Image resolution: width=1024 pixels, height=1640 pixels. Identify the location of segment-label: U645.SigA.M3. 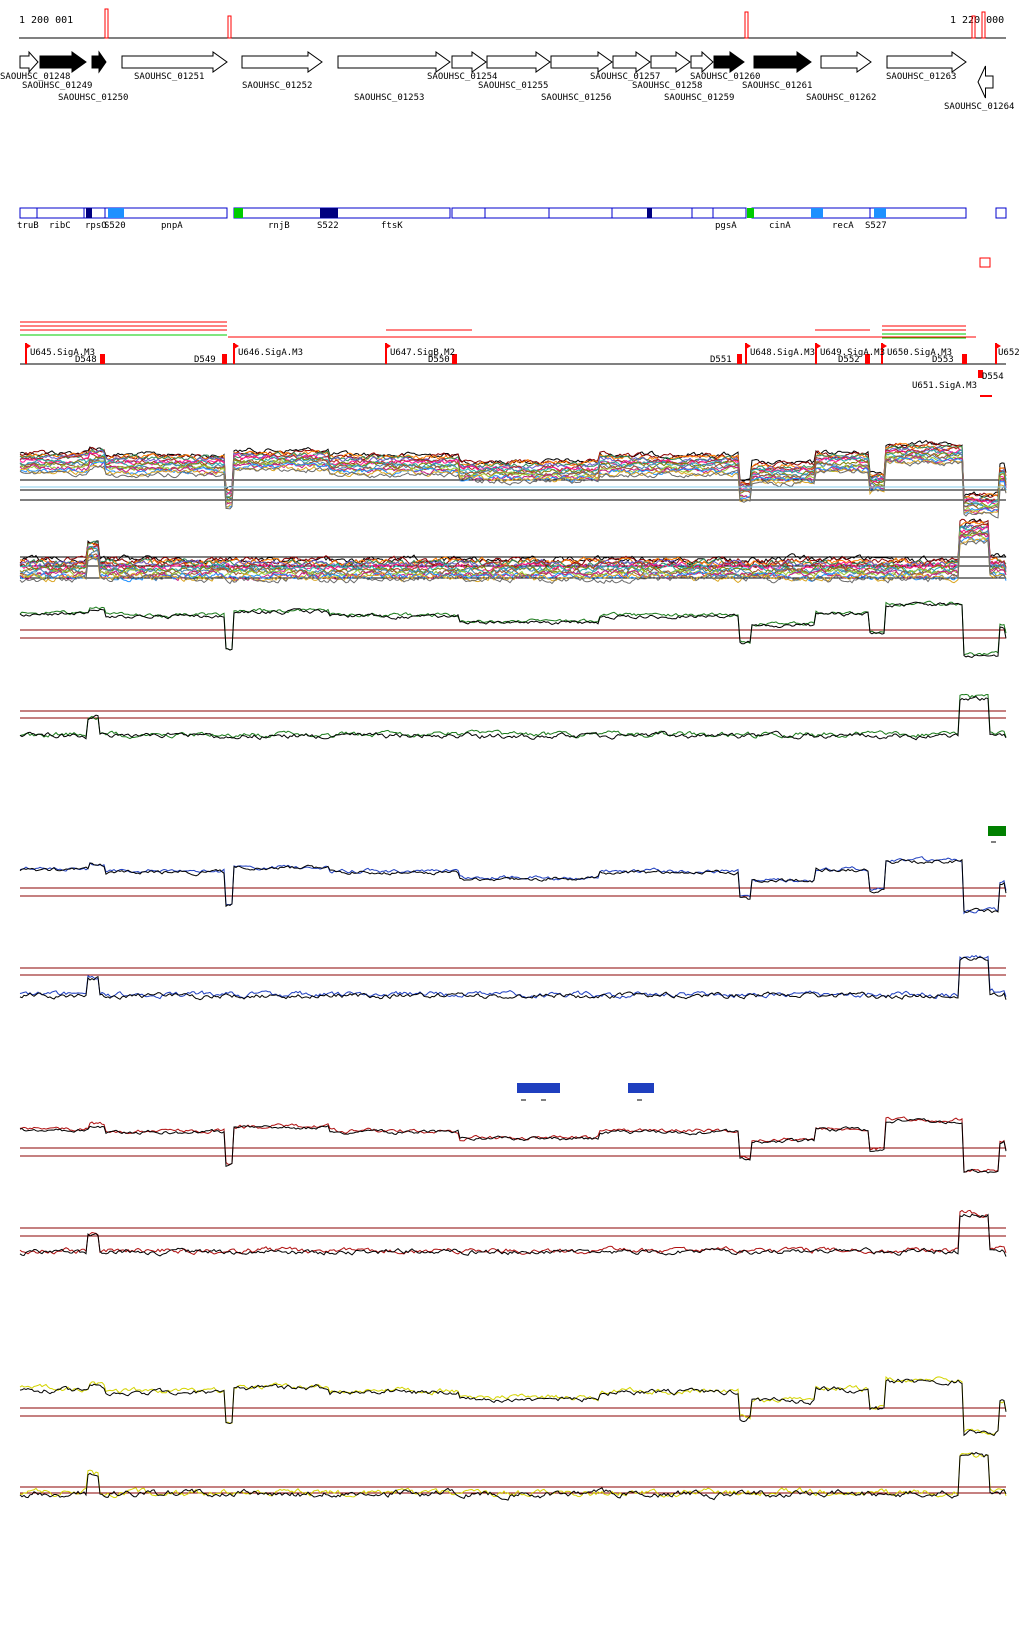
(62, 353).